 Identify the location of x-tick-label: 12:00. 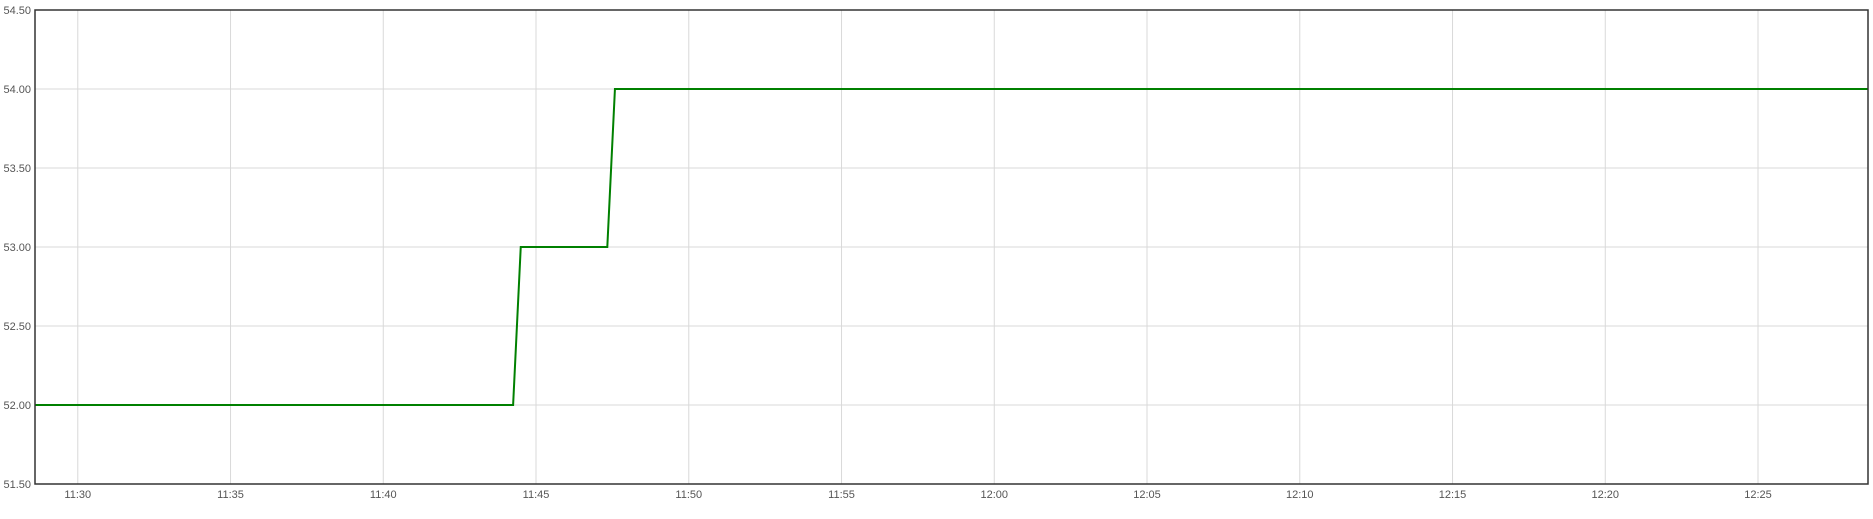
(995, 495).